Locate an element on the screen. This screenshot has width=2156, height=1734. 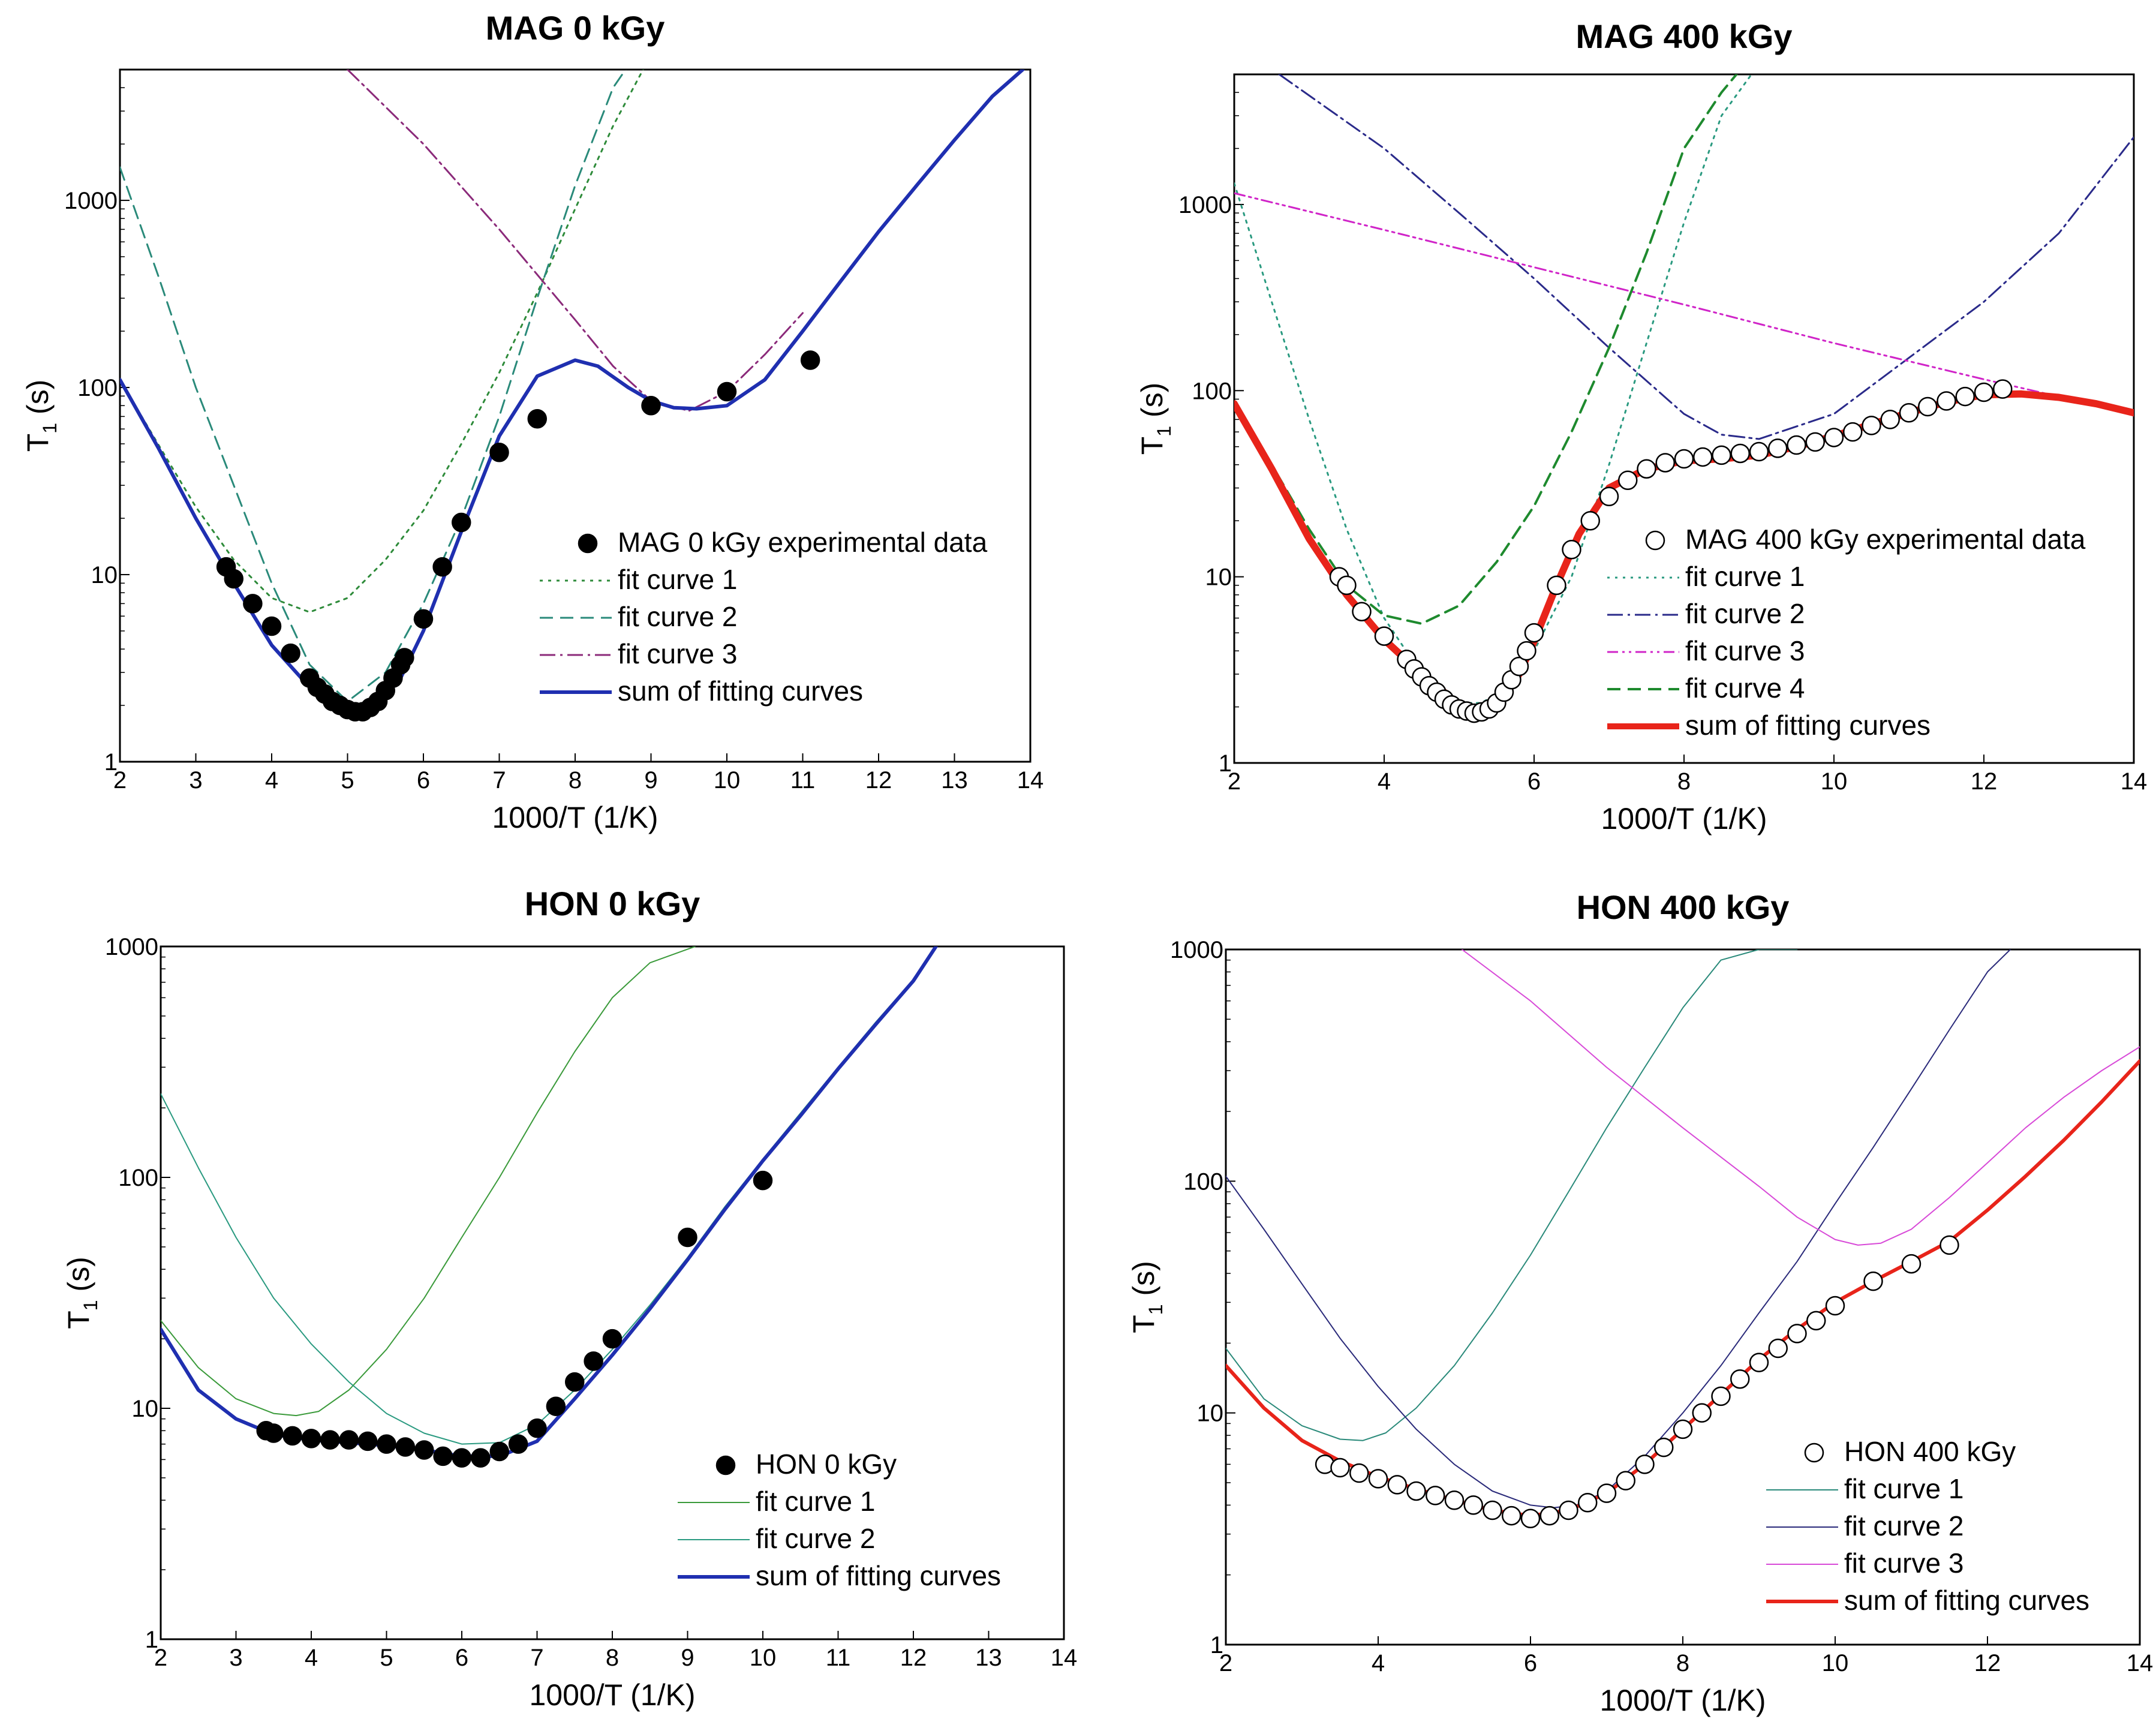
x-tick-label: 13 is located at coordinates (988, 1658).